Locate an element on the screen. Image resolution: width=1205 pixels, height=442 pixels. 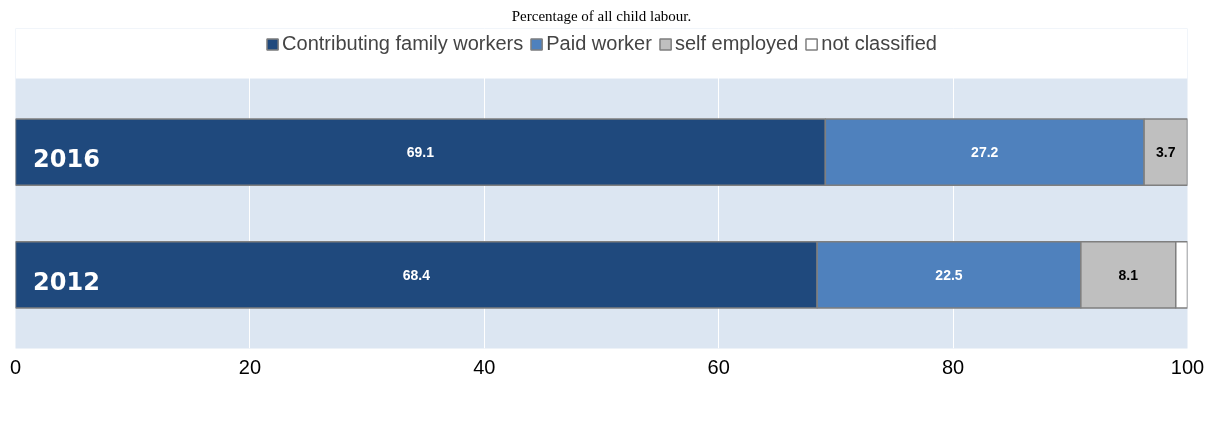
x-tick-label: 60 is located at coordinates (718, 366).